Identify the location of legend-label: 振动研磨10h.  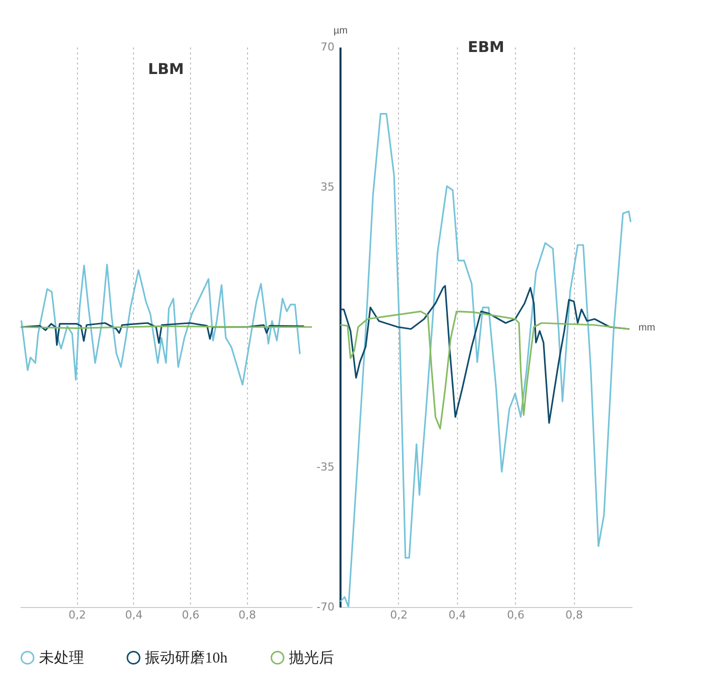
(186, 658).